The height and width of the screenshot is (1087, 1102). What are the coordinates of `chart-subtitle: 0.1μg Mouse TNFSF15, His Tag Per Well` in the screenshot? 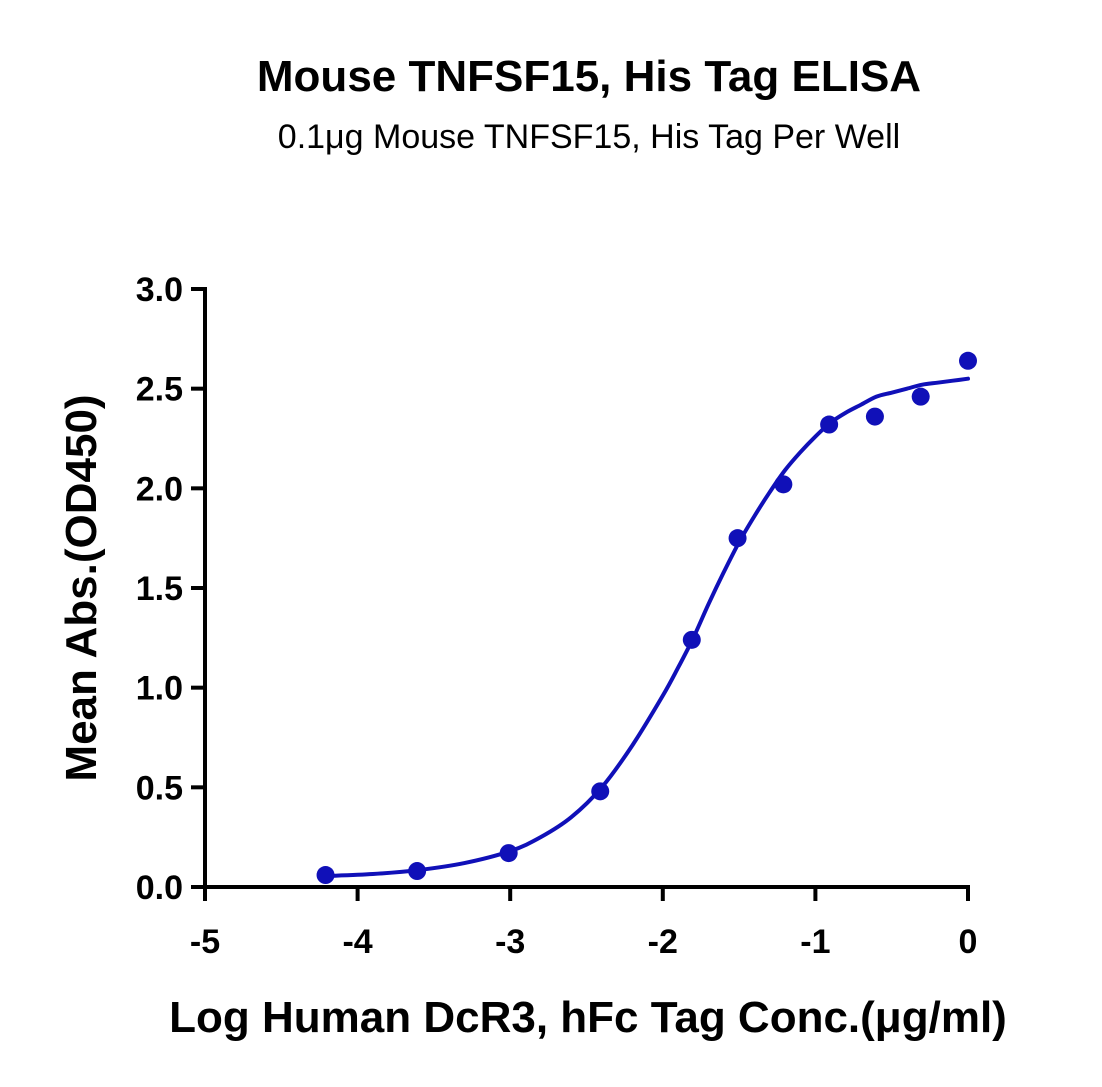 It's located at (589, 137).